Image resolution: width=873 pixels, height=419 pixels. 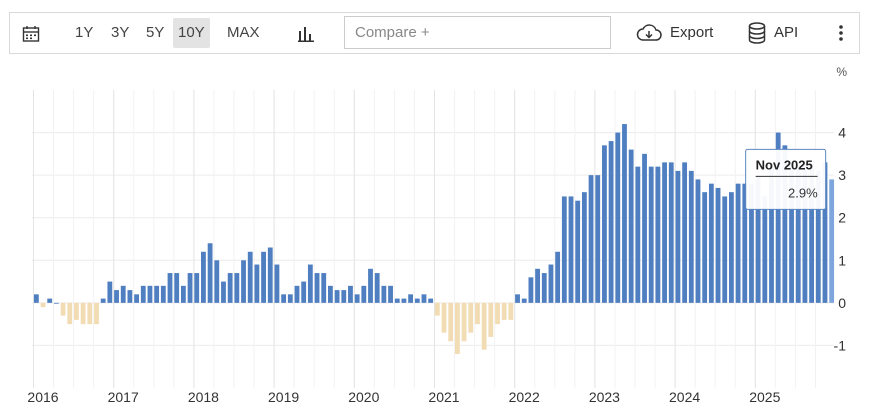 I want to click on range-10y-button: 10Y, so click(x=191, y=33).